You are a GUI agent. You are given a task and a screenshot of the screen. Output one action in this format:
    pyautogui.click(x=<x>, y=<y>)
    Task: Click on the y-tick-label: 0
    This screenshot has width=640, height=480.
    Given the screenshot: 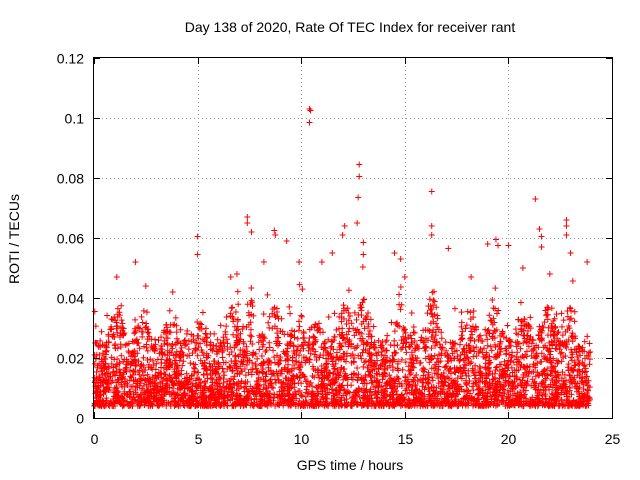 What is the action you would take?
    pyautogui.click(x=80, y=419)
    